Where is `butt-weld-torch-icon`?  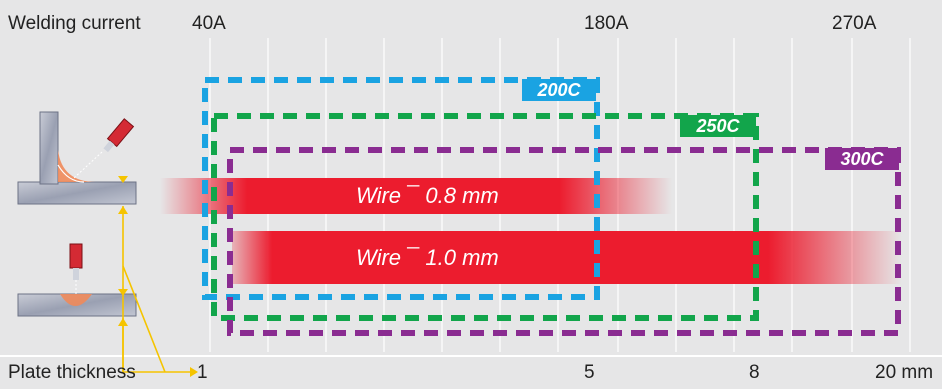
butt-weld-torch-icon is located at coordinates (77, 280).